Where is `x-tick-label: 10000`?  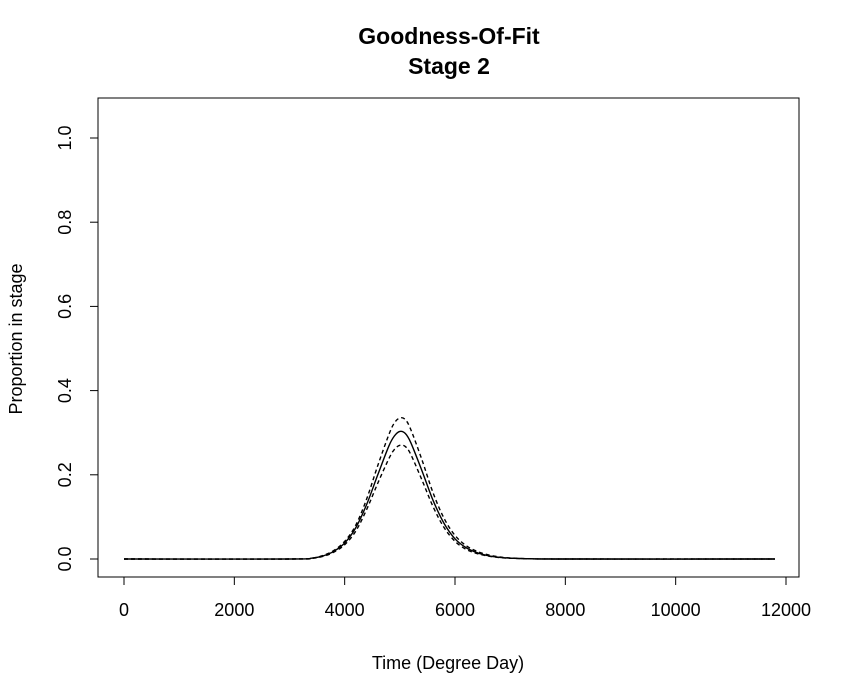
x-tick-label: 10000 is located at coordinates (676, 610).